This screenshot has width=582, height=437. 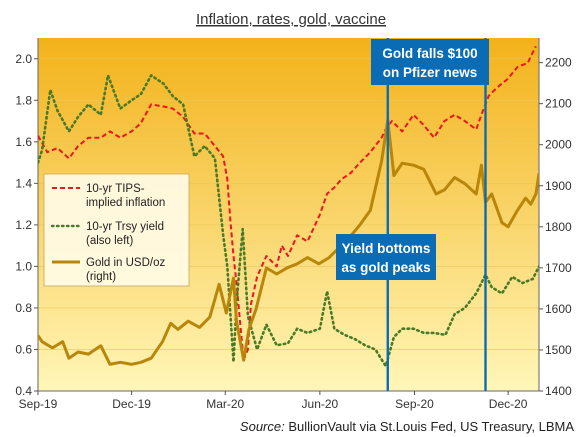 I want to click on y-right-tick-label: 1400, so click(x=558, y=391).